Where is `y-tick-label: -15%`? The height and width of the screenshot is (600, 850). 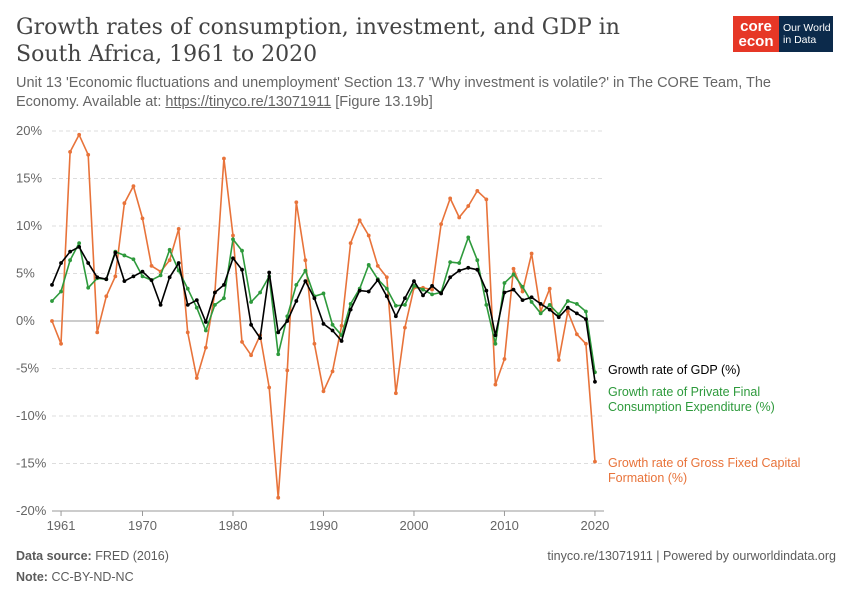 y-tick-label: -15% is located at coordinates (31, 463).